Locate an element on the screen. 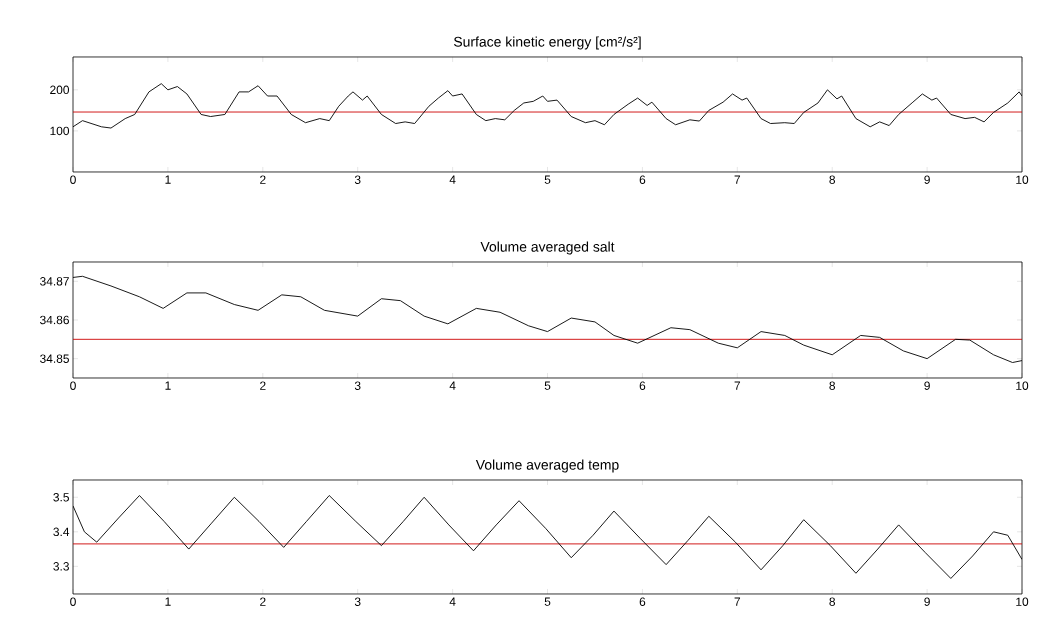  y-tick-label: 34.86 is located at coordinates (54, 320).